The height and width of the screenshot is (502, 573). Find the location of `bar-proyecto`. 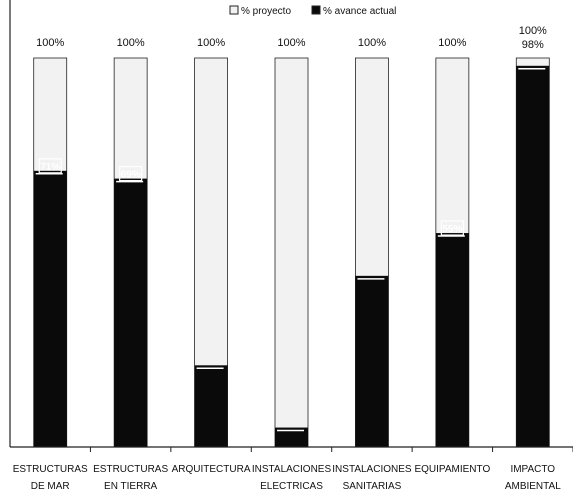

bar-proyecto is located at coordinates (291, 252).